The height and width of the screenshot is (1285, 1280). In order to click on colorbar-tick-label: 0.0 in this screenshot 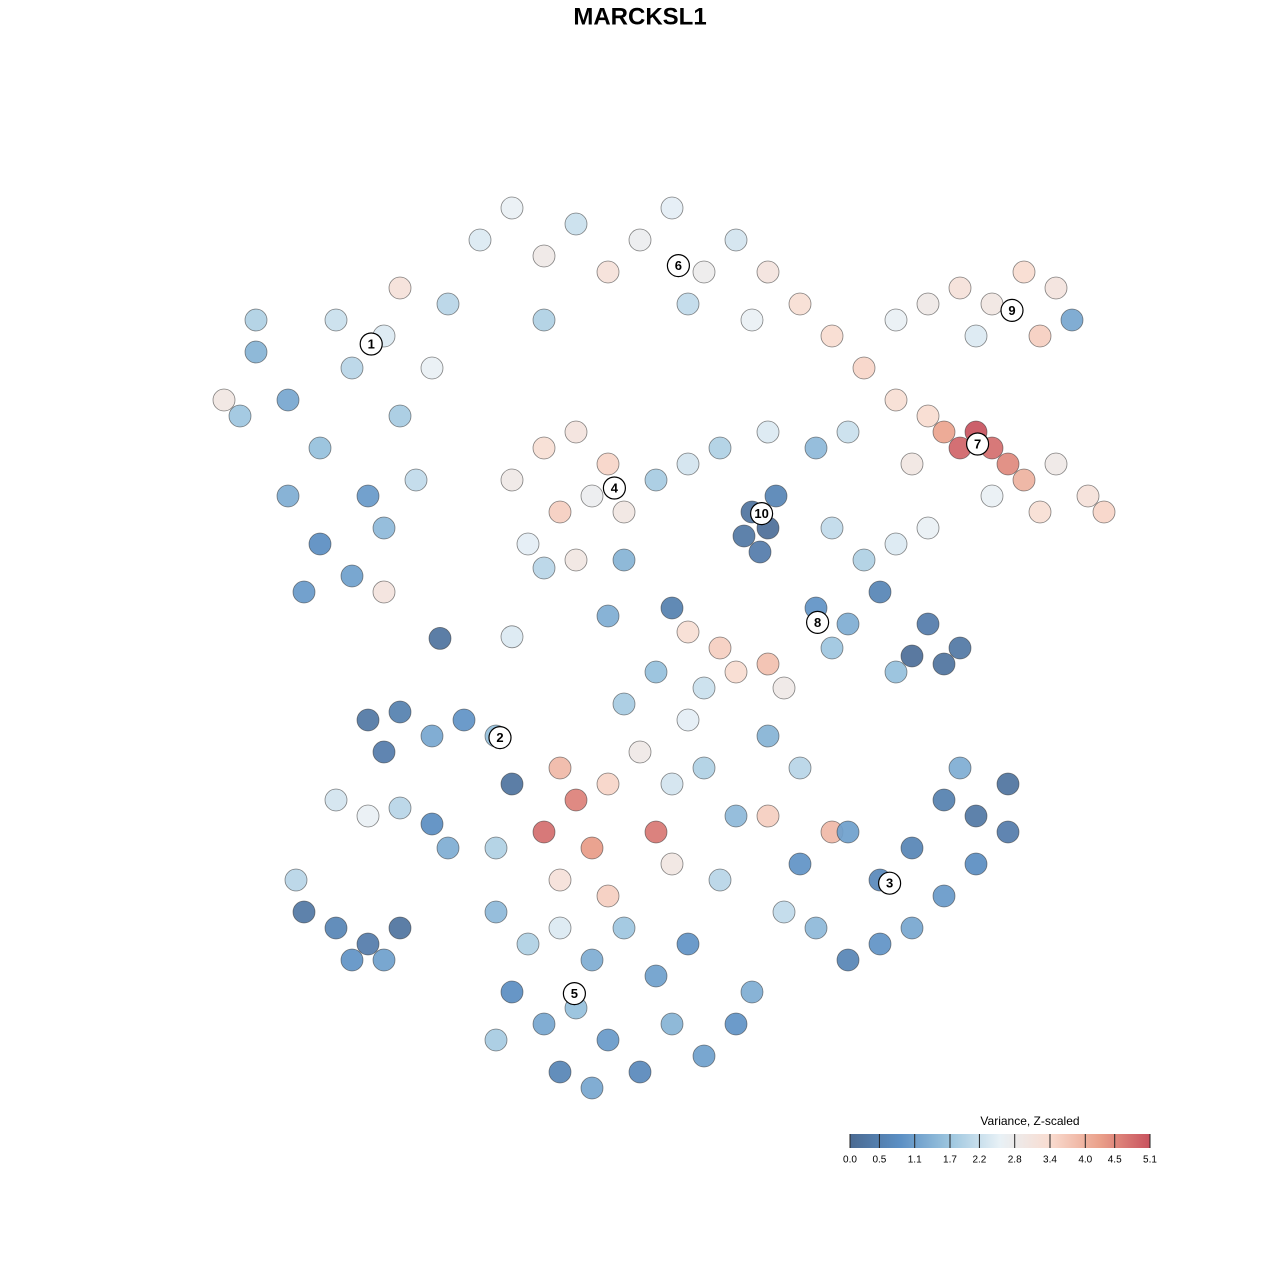, I will do `click(850, 1160)`.